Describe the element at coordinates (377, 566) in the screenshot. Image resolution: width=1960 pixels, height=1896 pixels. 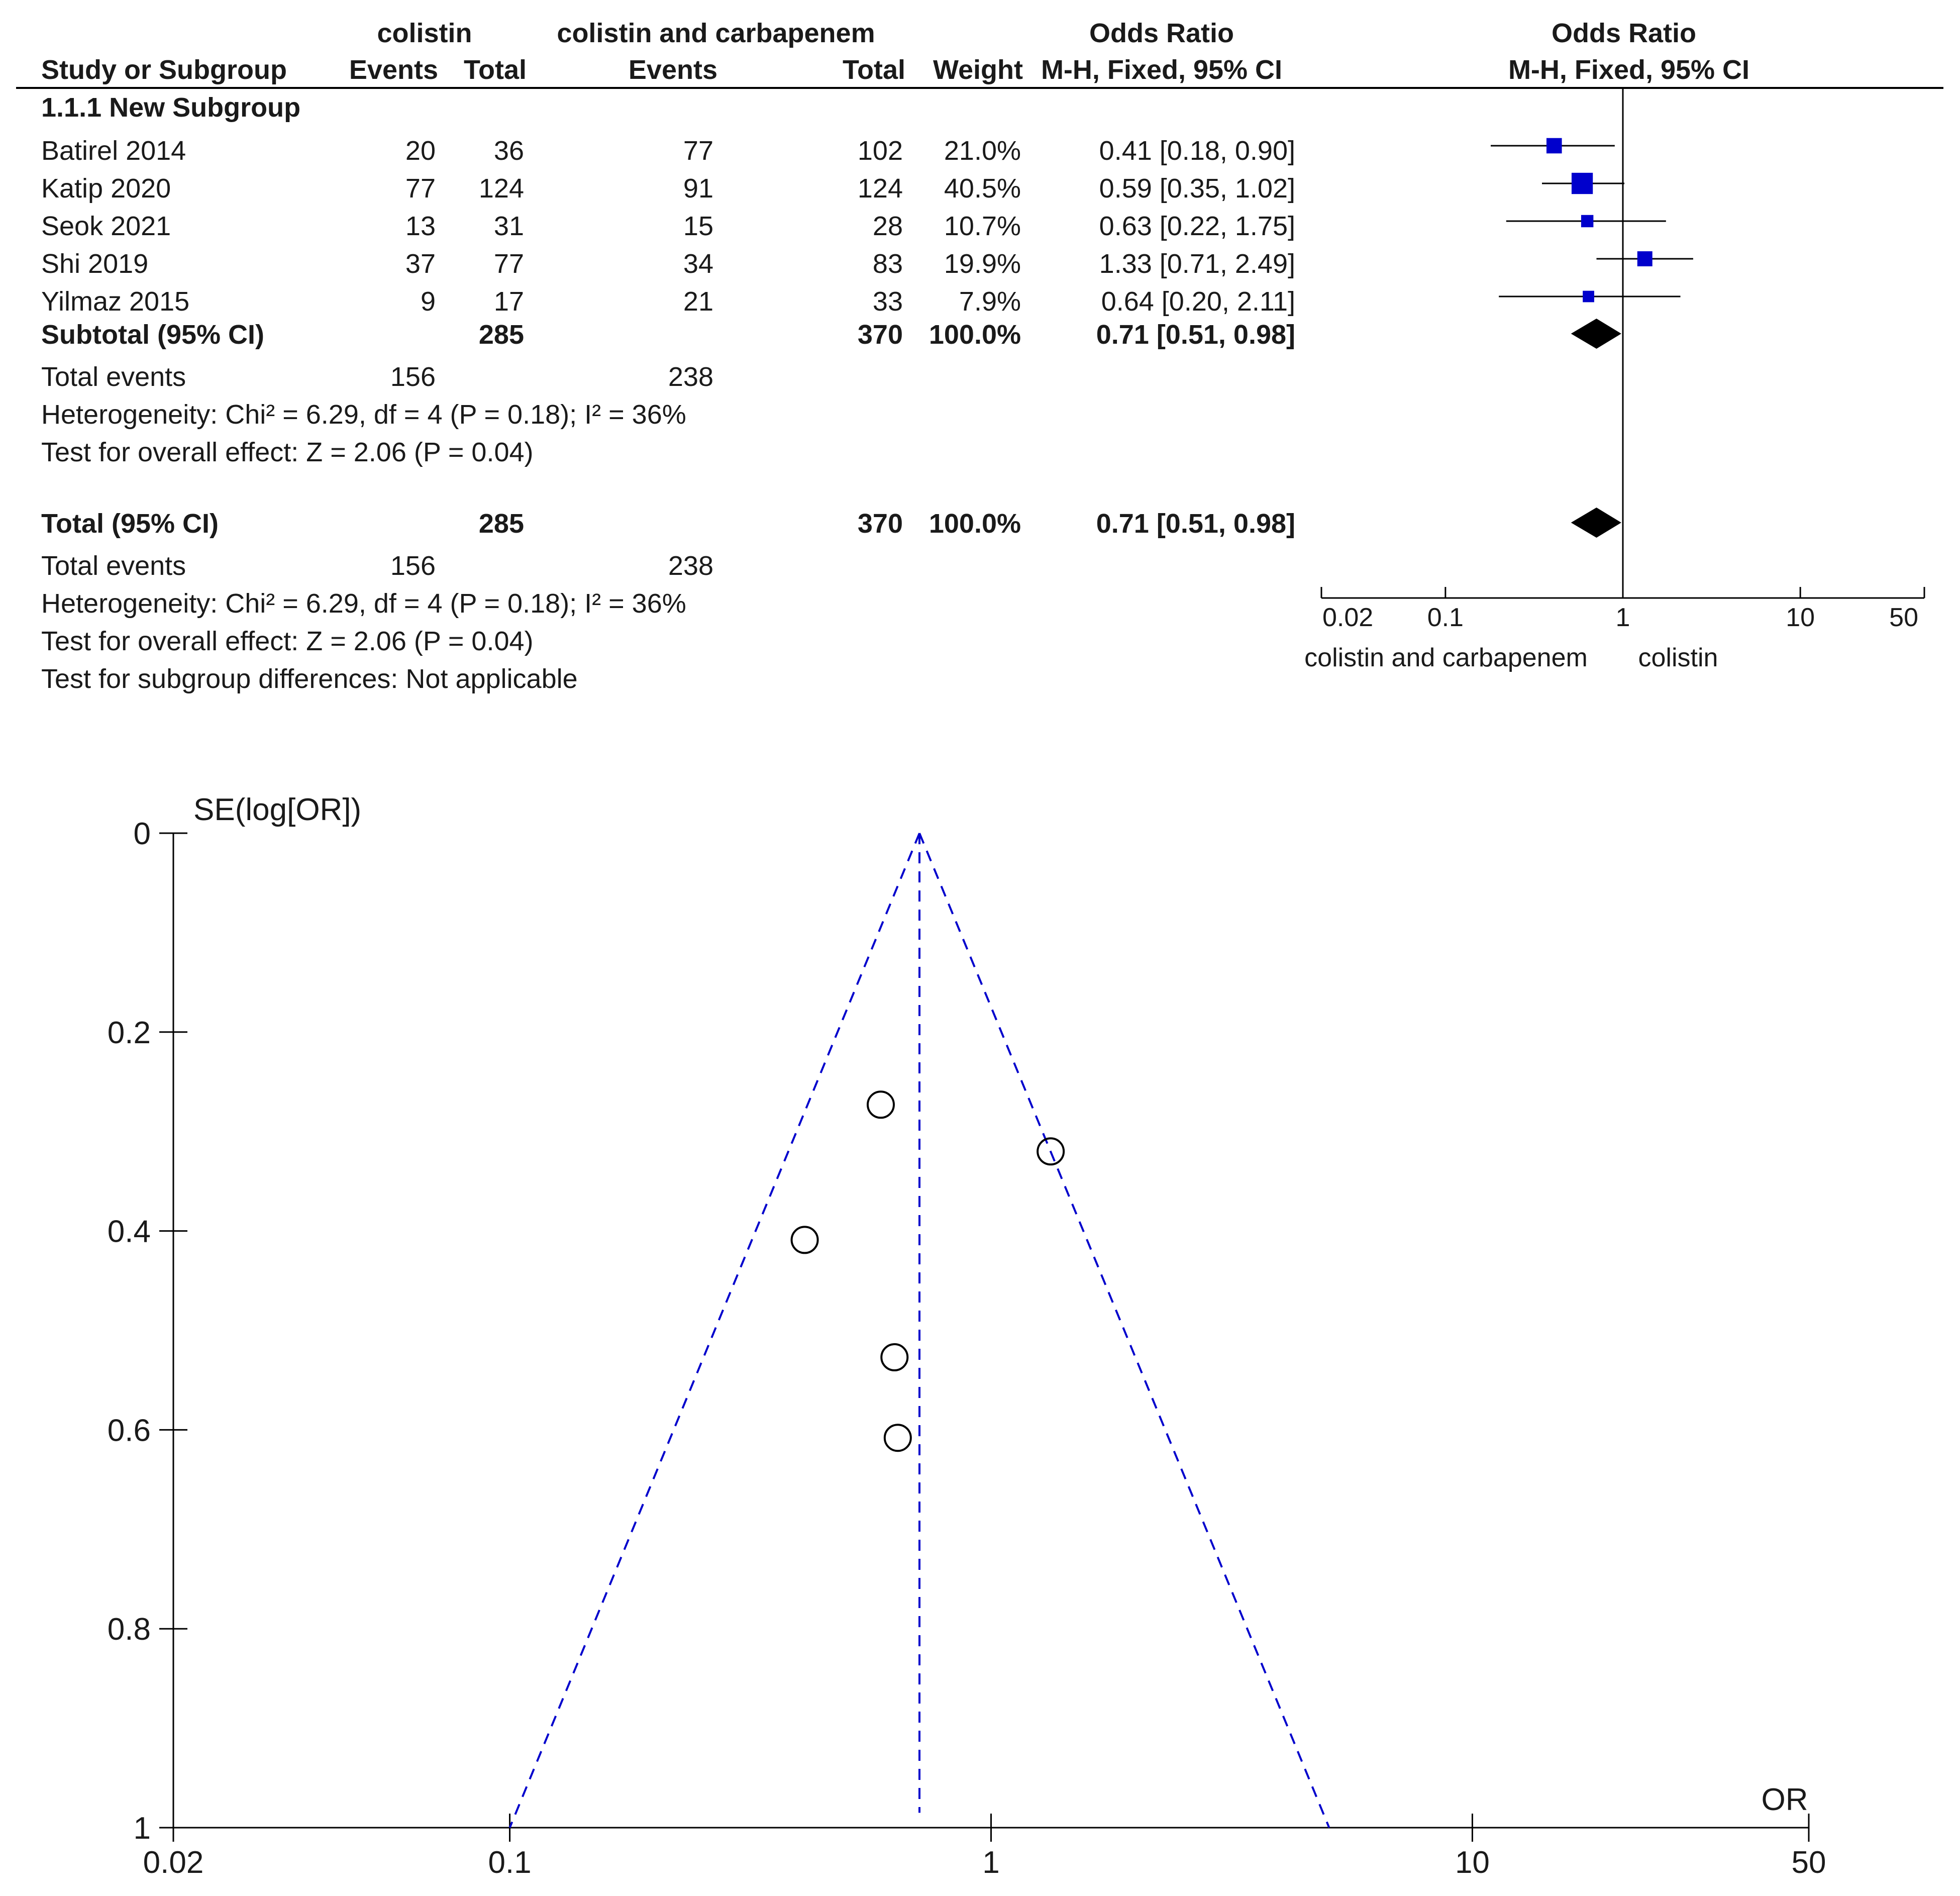
I see `total-events-row: Total events 156 238` at that location.